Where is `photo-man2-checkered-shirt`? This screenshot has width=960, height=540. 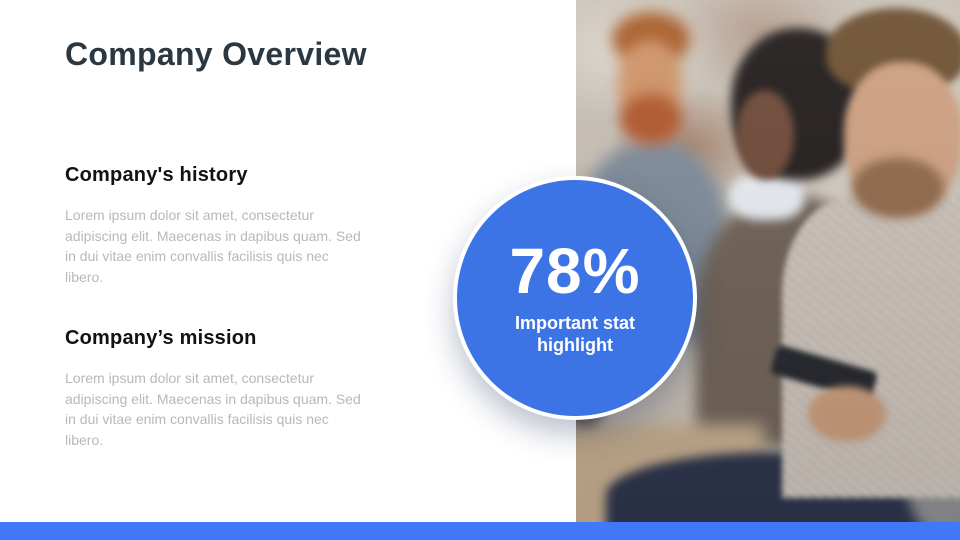
photo-man2-checkered-shirt is located at coordinates (871, 348).